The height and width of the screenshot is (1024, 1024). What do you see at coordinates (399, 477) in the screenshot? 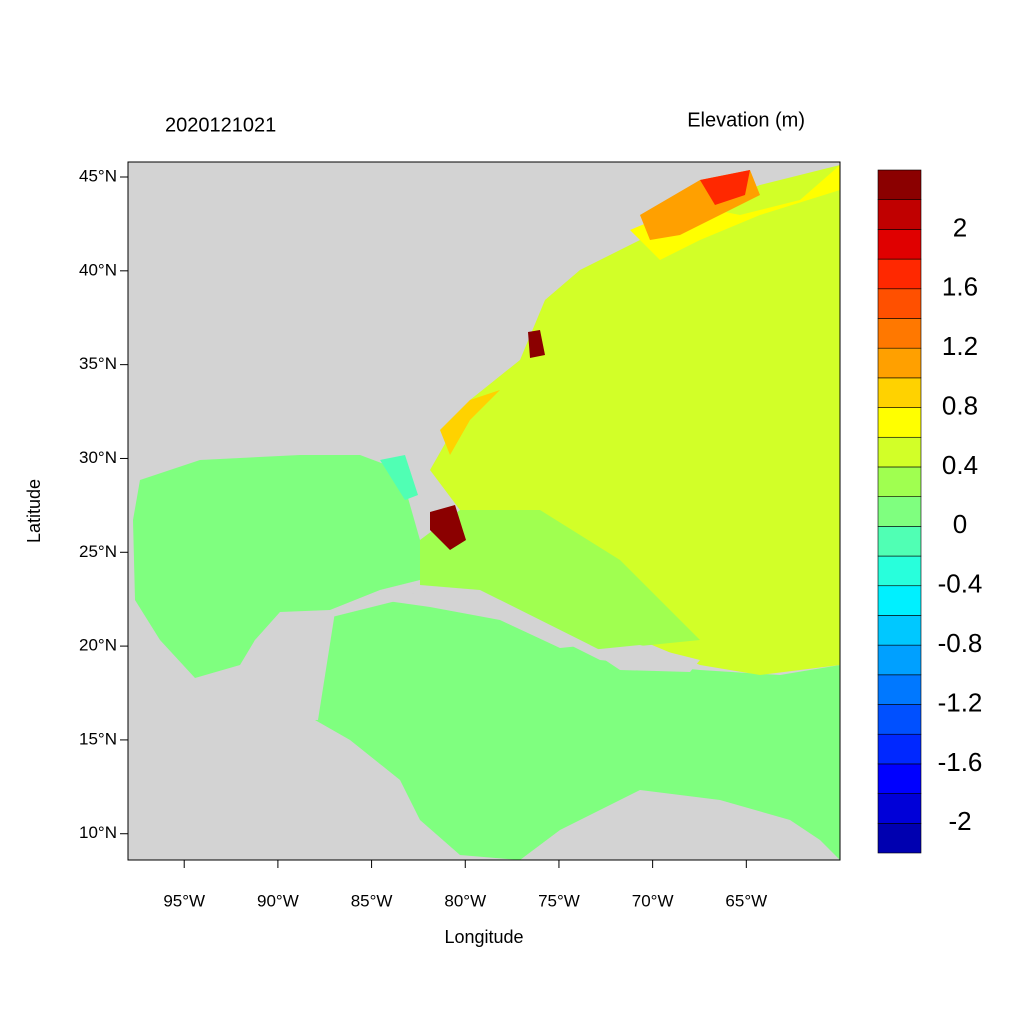
I see `west-florida-coast` at bounding box center [399, 477].